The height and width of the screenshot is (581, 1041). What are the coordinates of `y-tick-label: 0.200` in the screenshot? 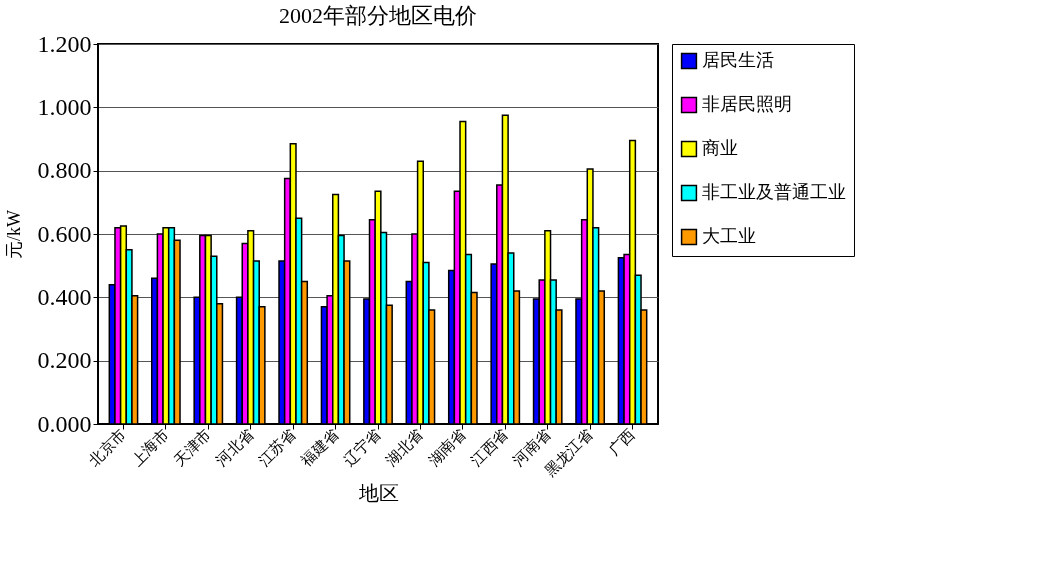 It's located at (64, 360).